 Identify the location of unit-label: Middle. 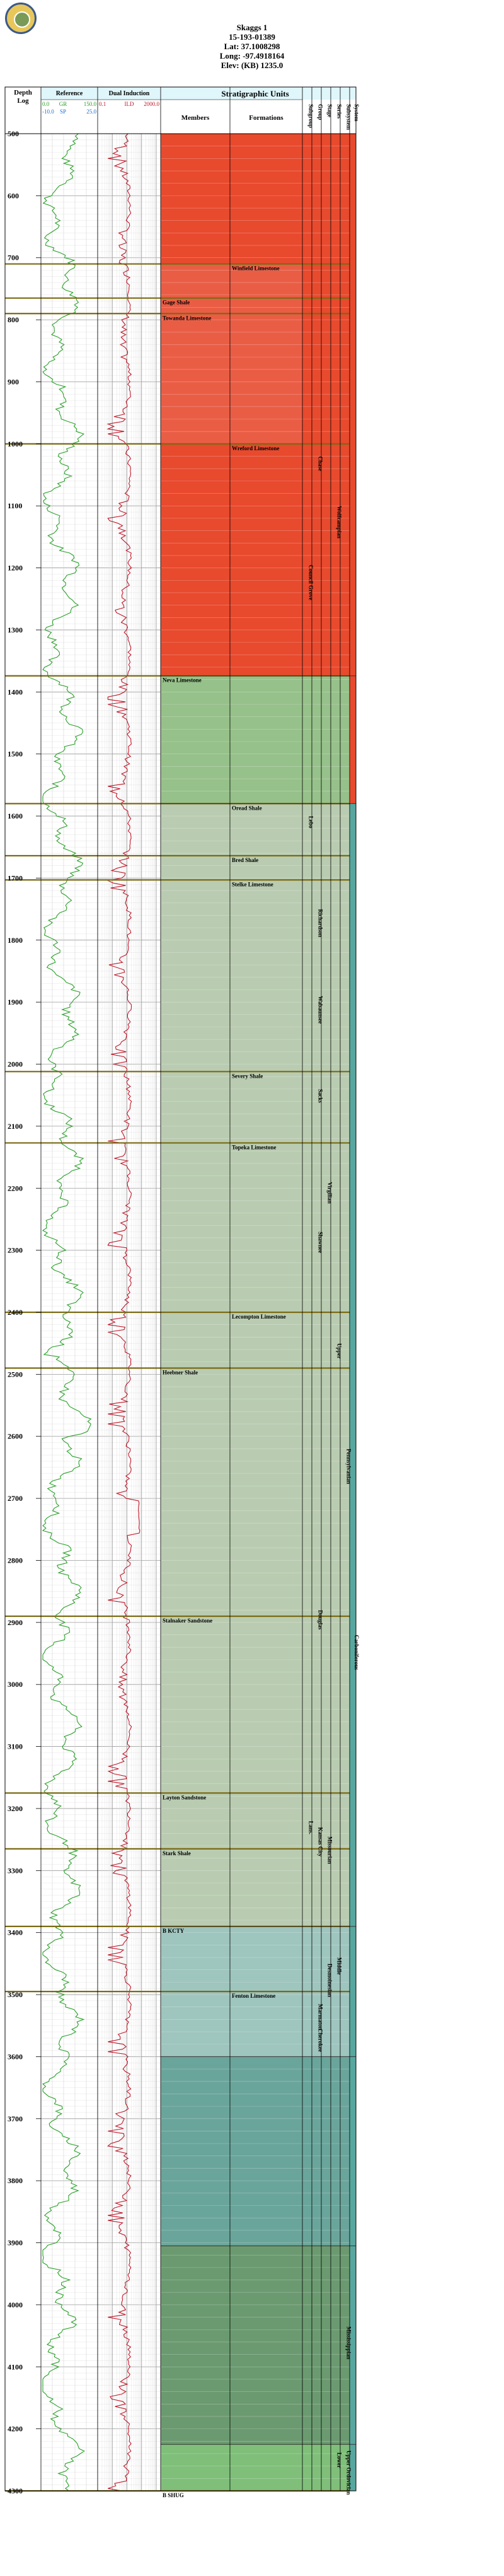
(339, 1966).